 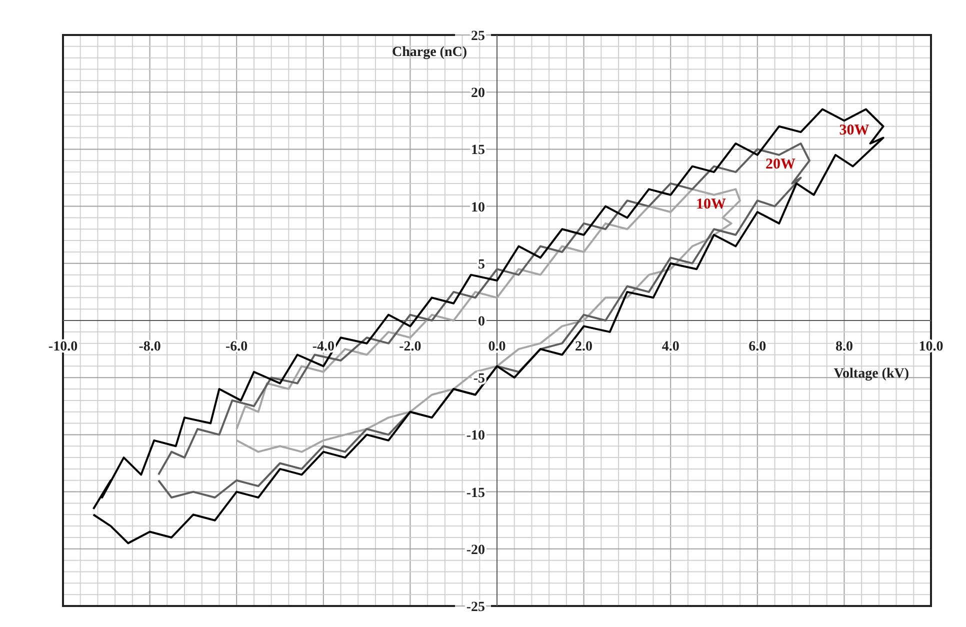 I want to click on y-tick-label: 15, so click(x=478, y=150).